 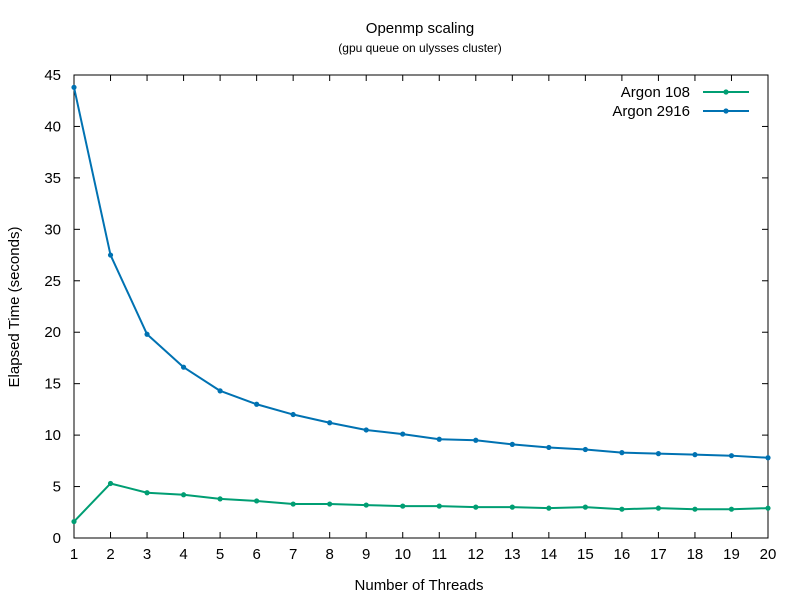 I want to click on x-tick-label: 6, so click(x=256, y=554).